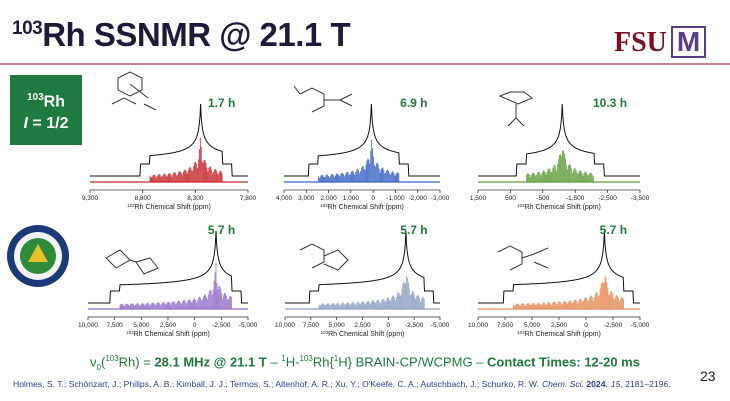  Describe the element at coordinates (563, 362) in the screenshot. I see `contact-times: Contact Times: 12-20 ms` at that location.